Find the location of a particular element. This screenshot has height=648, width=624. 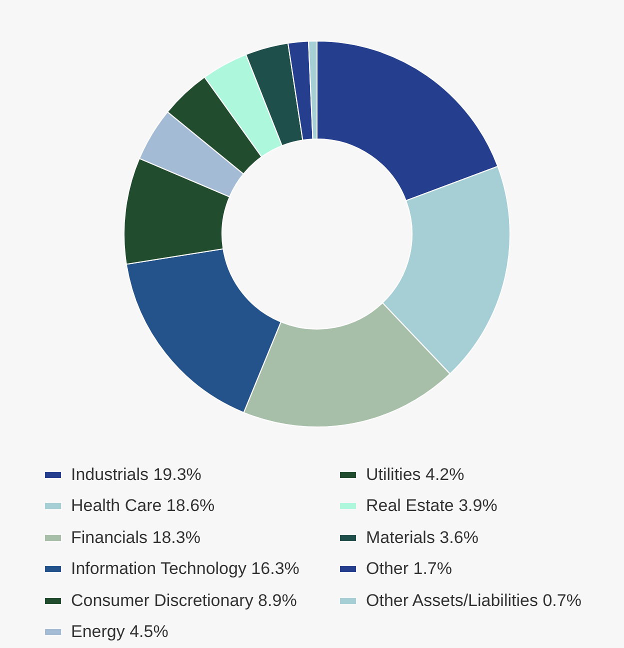

legend-label: Other 1.7% is located at coordinates (409, 569).